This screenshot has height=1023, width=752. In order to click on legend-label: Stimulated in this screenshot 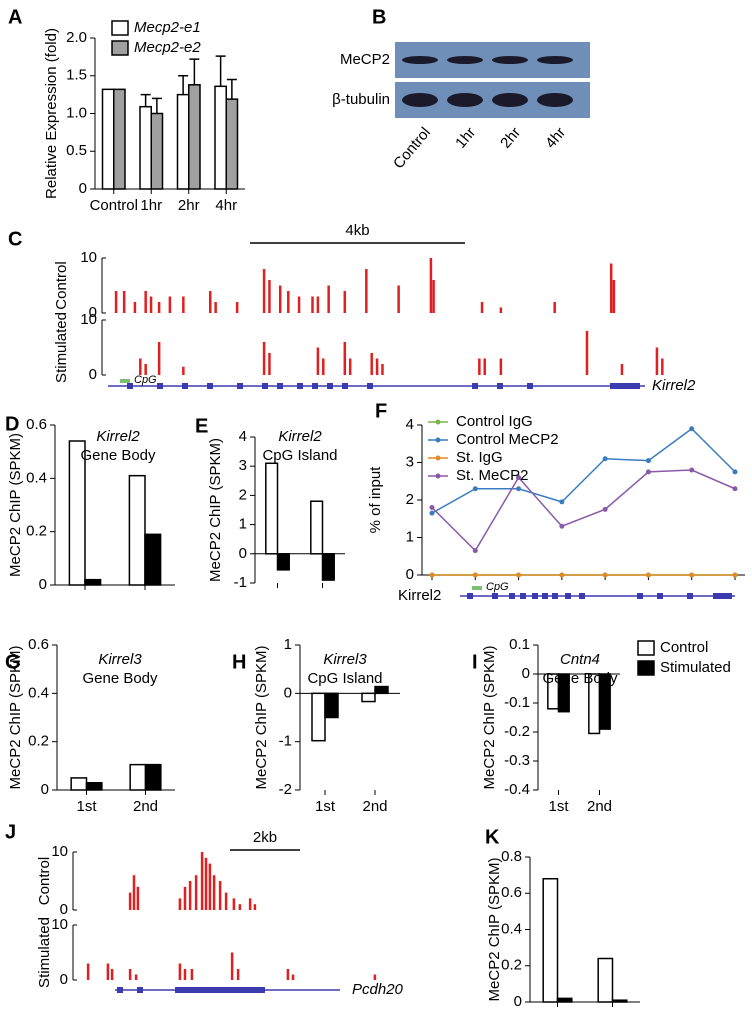, I will do `click(695, 667)`.